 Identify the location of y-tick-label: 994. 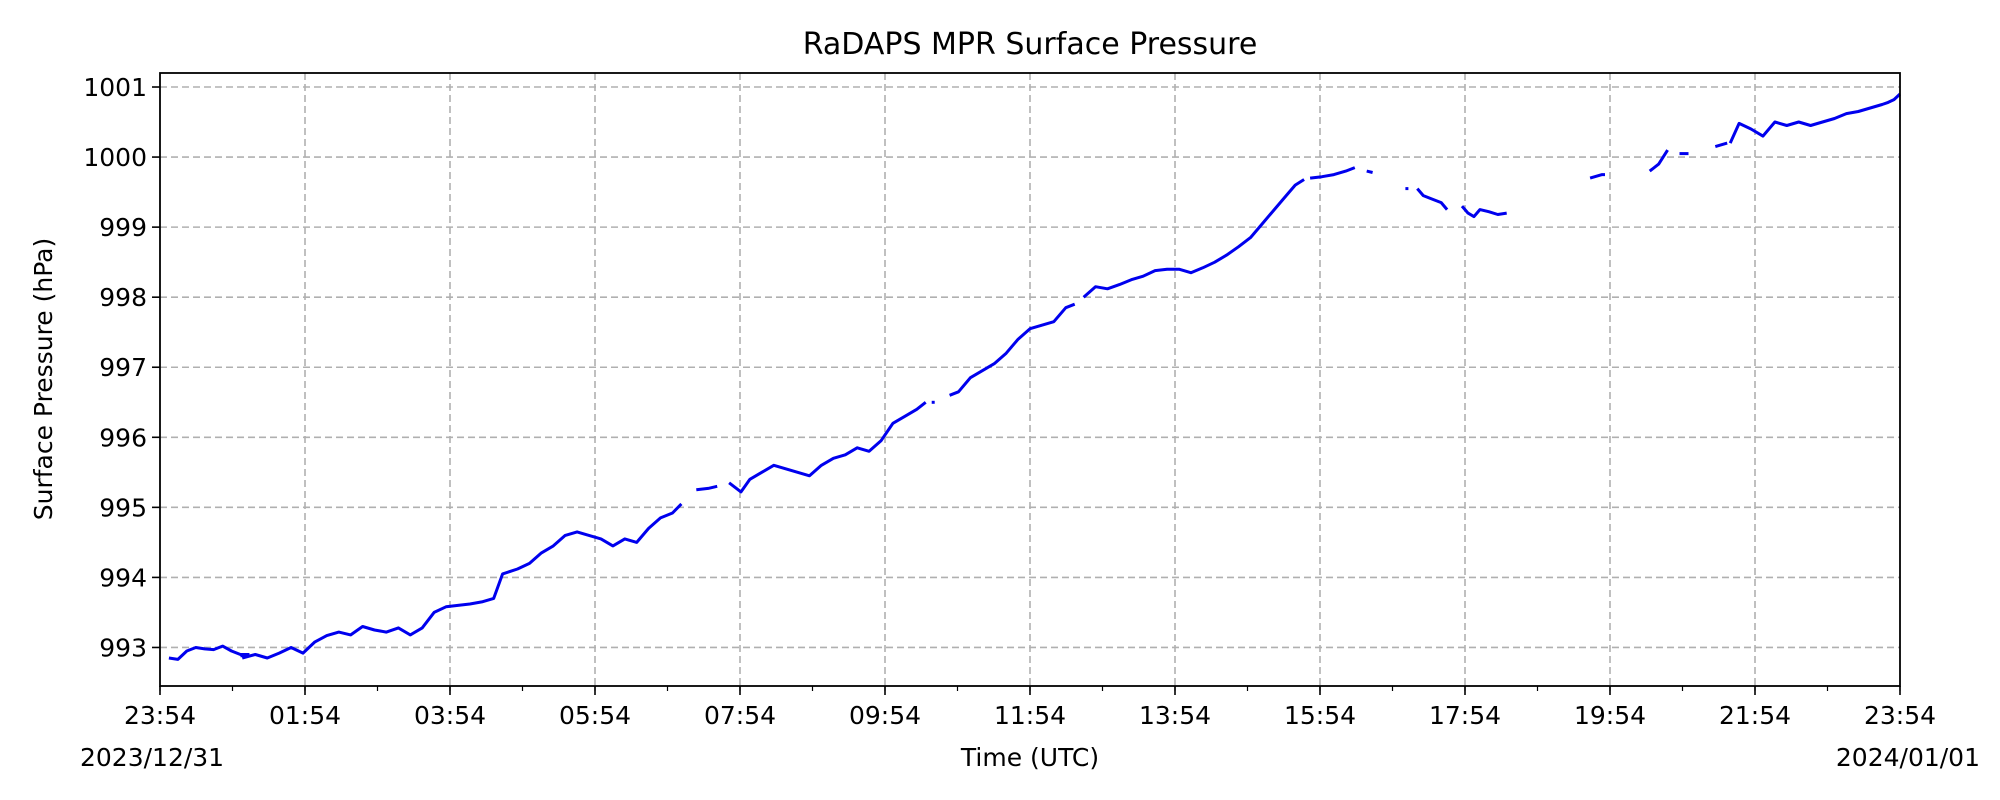
(123, 577).